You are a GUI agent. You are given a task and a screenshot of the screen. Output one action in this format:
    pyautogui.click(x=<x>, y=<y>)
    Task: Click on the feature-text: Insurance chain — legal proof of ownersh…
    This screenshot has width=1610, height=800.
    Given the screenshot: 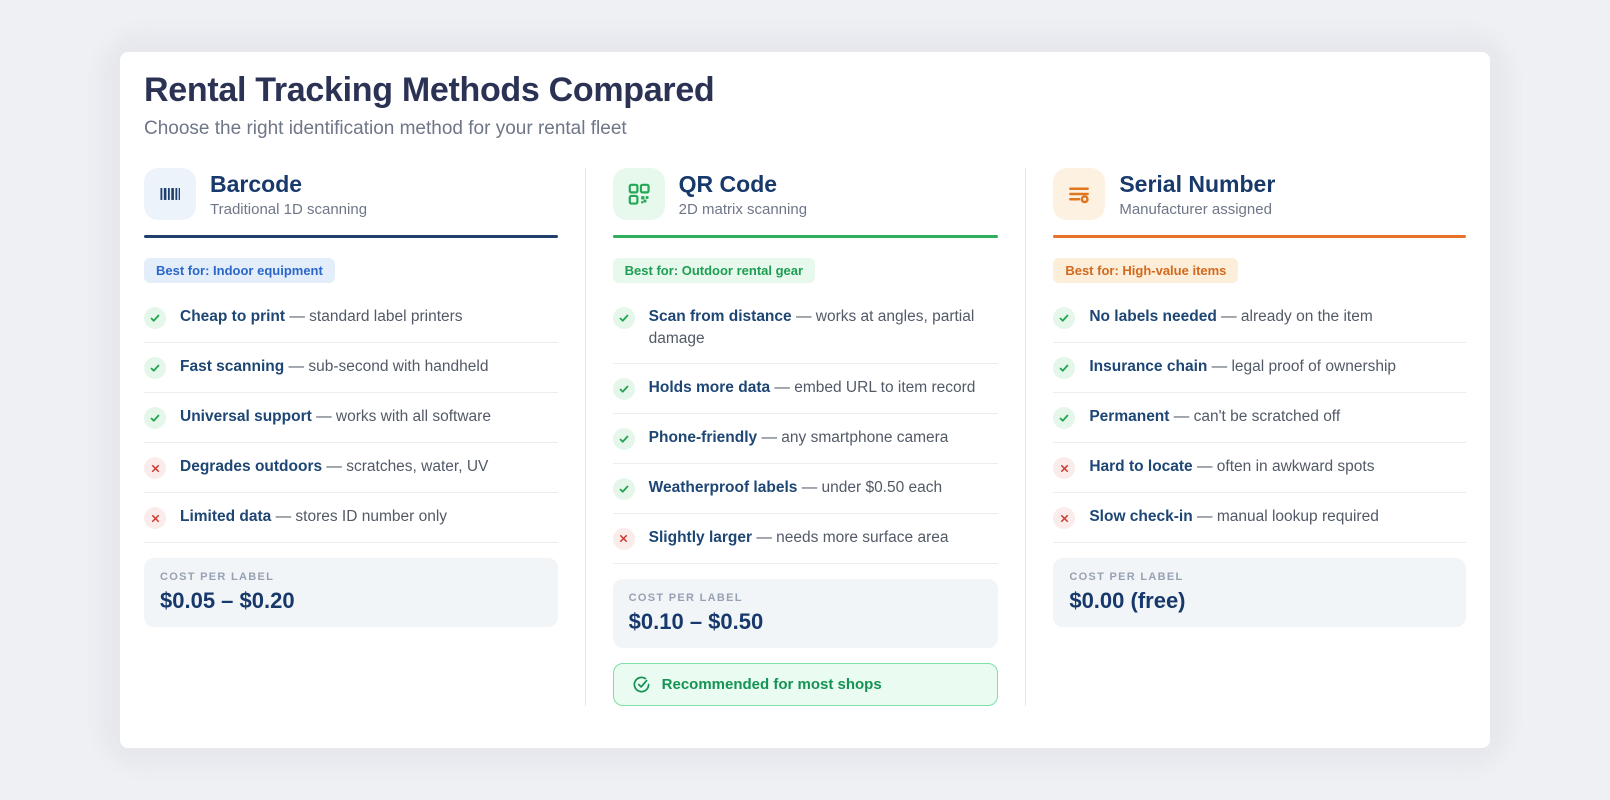 What is the action you would take?
    pyautogui.click(x=1243, y=367)
    